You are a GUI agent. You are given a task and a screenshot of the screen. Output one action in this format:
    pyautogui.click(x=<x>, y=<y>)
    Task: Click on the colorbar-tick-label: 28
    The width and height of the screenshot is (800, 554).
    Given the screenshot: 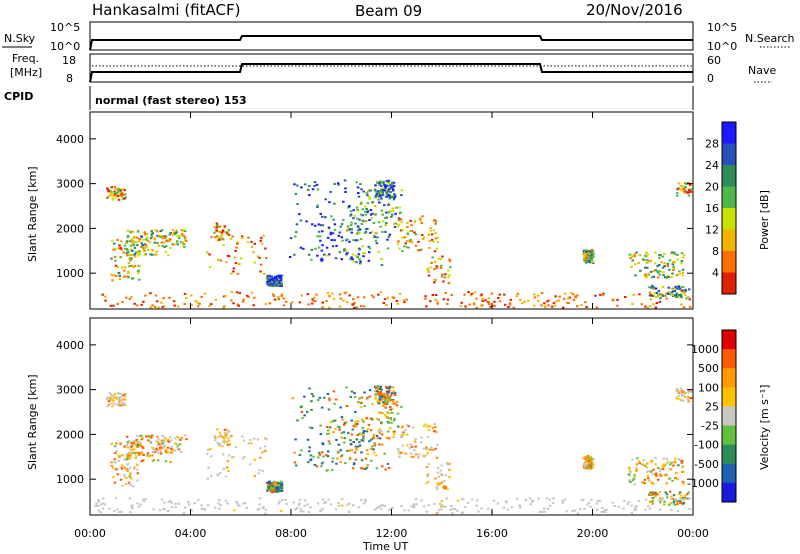 What is the action you would take?
    pyautogui.click(x=712, y=144)
    